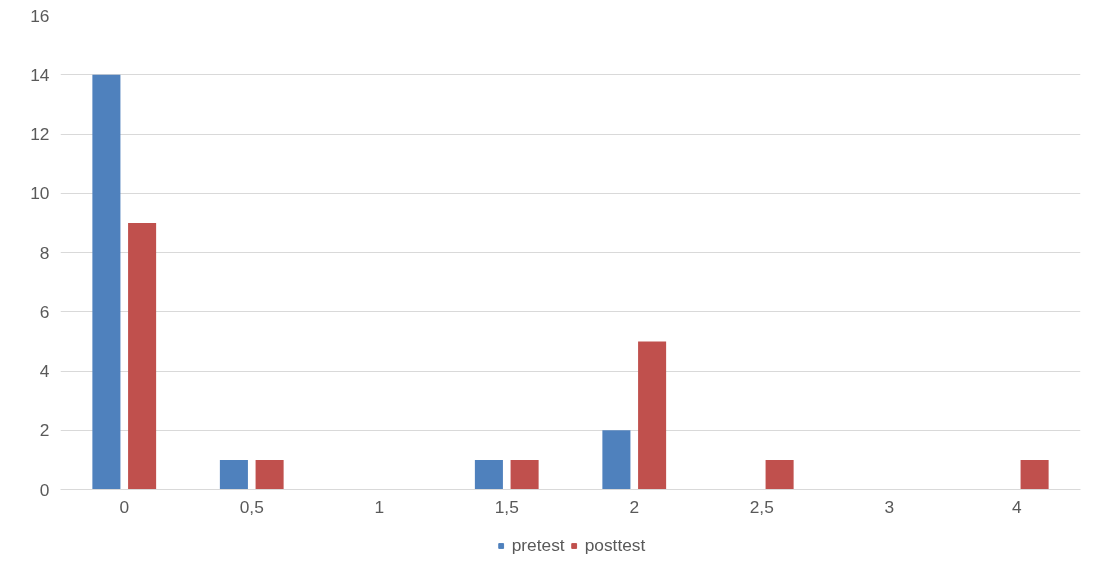  I want to click on y-tick-label: 12, so click(40, 134).